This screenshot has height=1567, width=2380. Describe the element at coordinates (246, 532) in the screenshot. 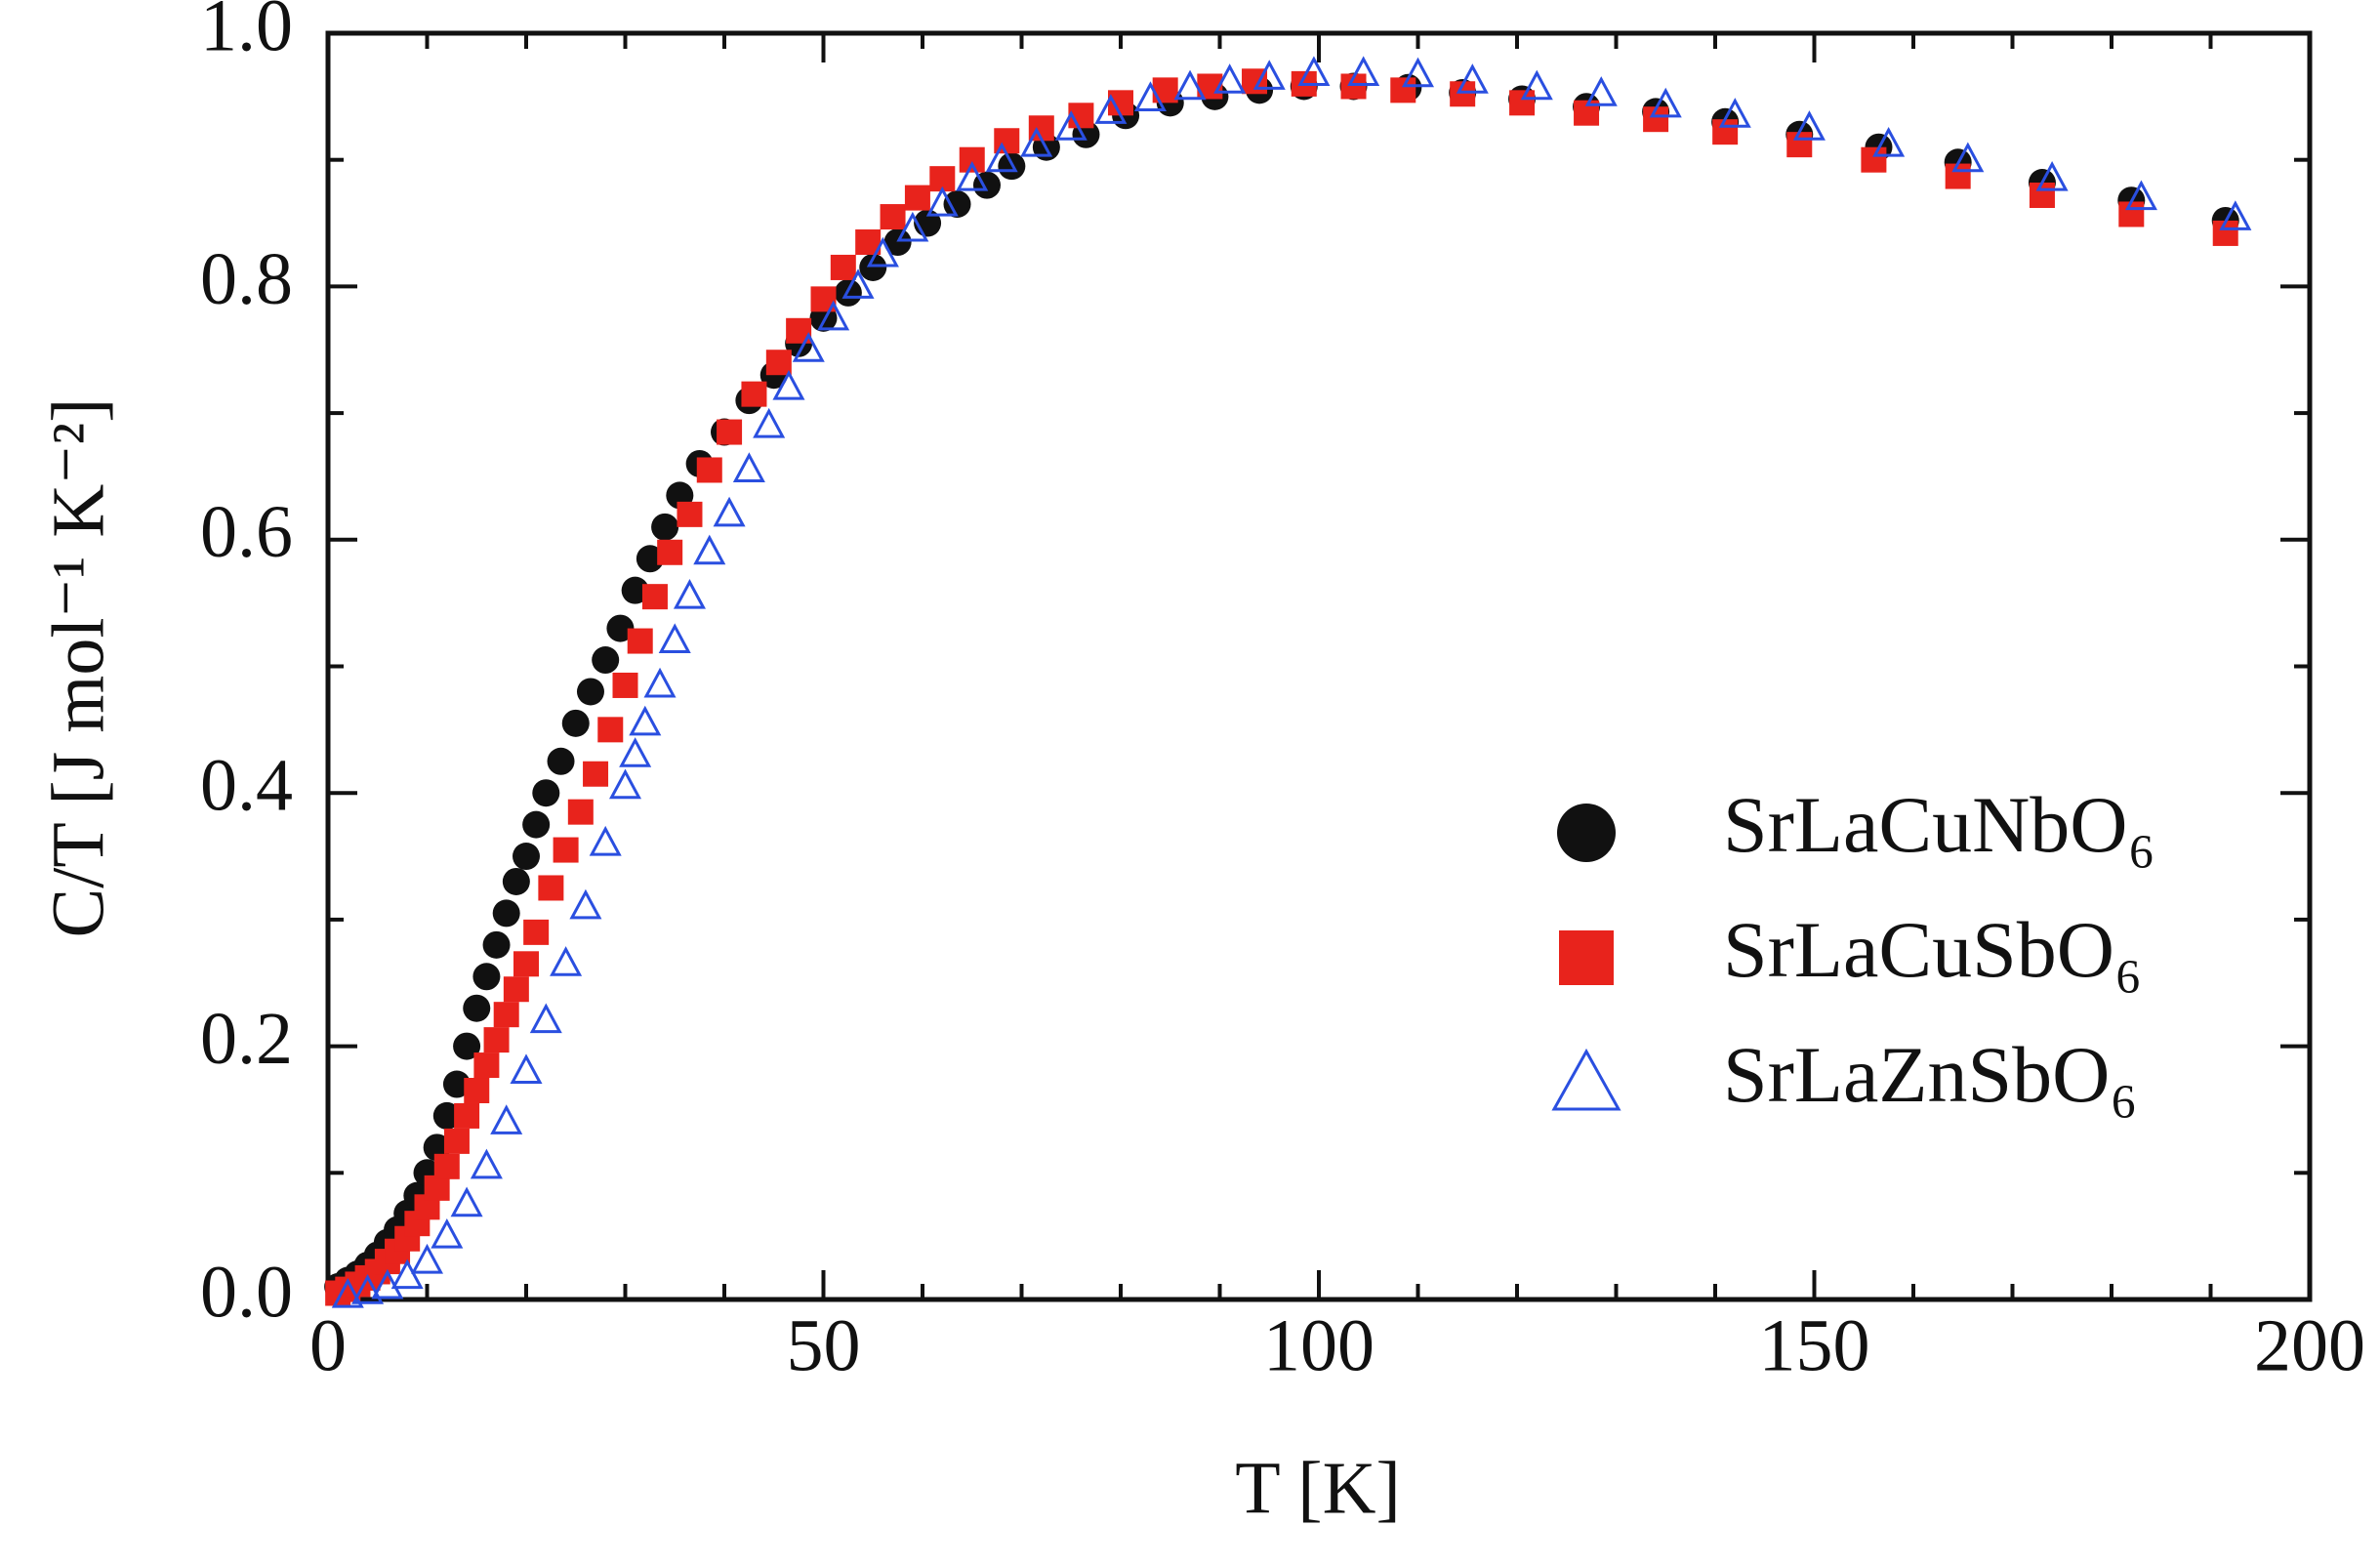

I see `y-tick-label: 0.6` at that location.